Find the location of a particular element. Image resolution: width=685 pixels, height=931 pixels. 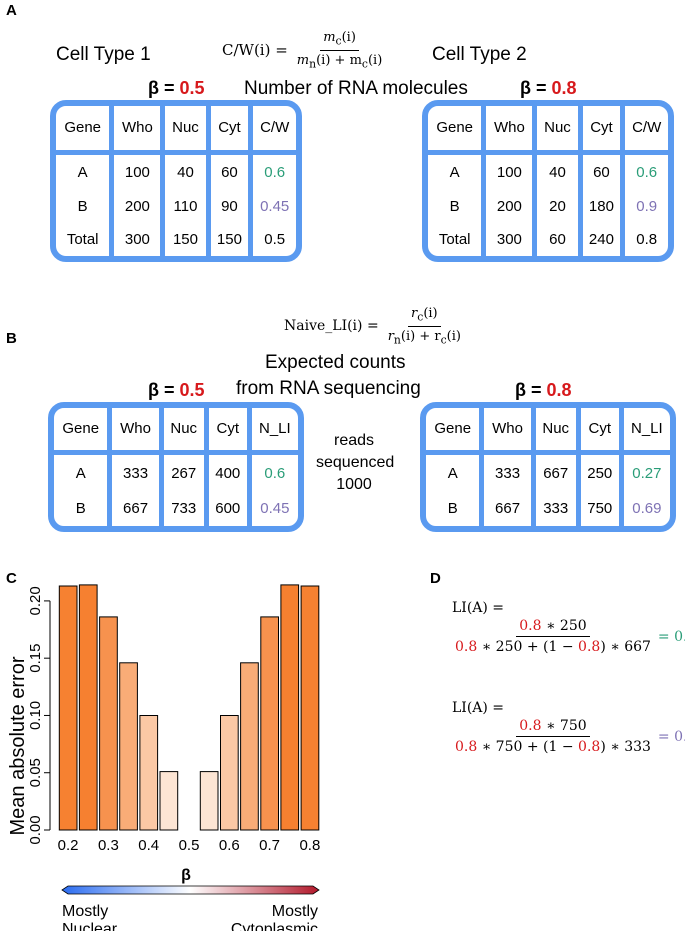

table-row: Total 300 60 240 0.8 is located at coordinates (548, 239).